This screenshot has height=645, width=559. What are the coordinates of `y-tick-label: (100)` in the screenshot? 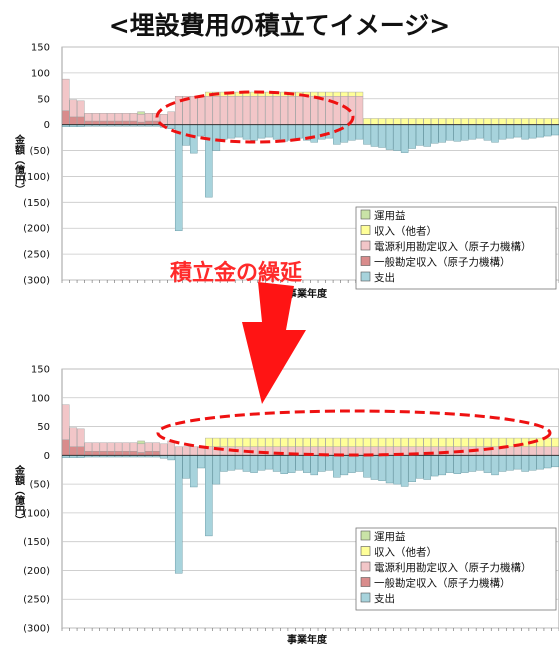 It's located at (36, 177).